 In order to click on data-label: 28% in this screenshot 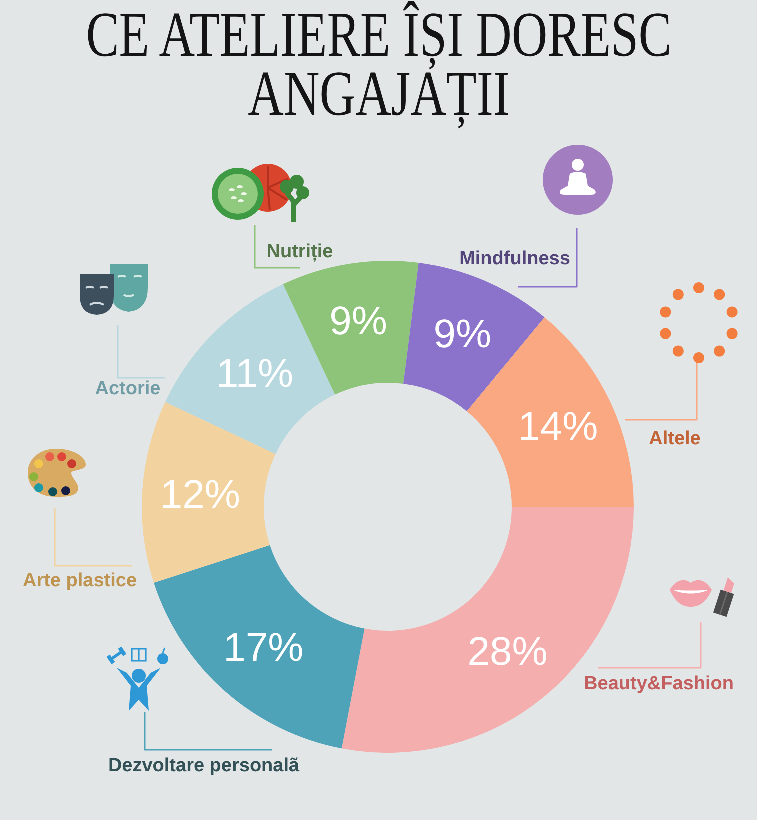, I will do `click(508, 652)`.